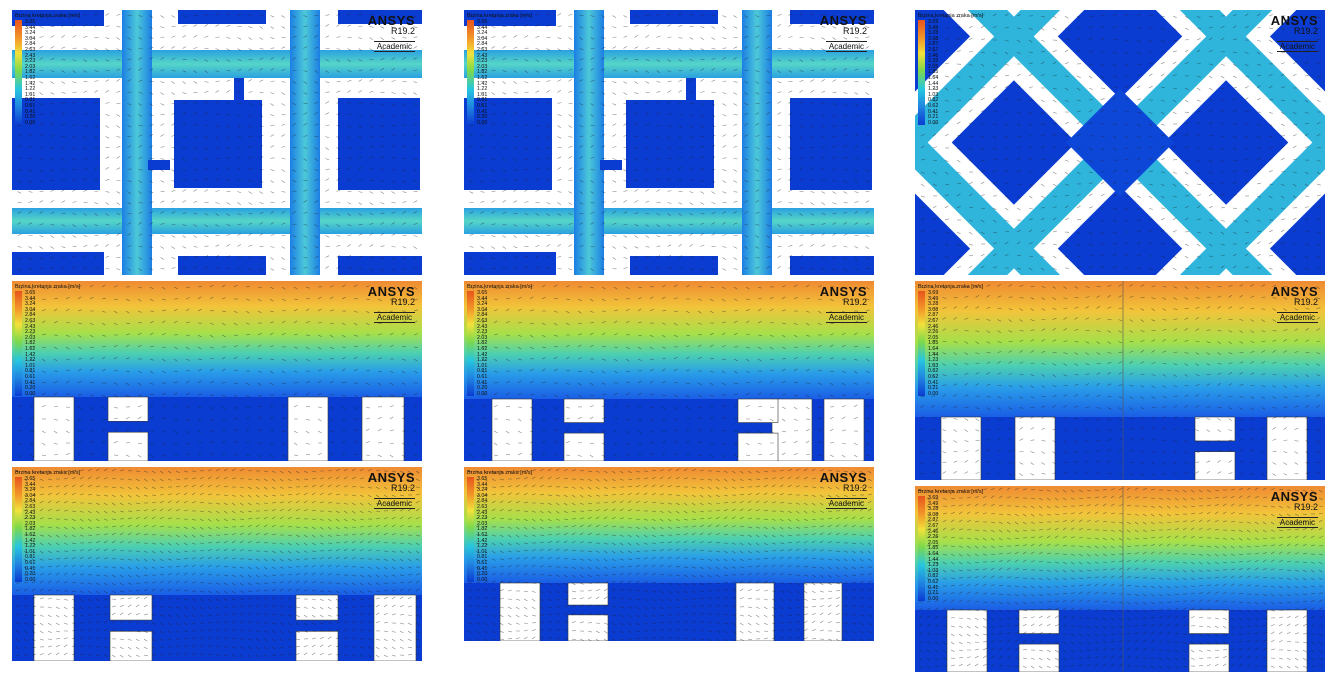  I want to click on legend-tick-label: 1.82, so click(482, 529).